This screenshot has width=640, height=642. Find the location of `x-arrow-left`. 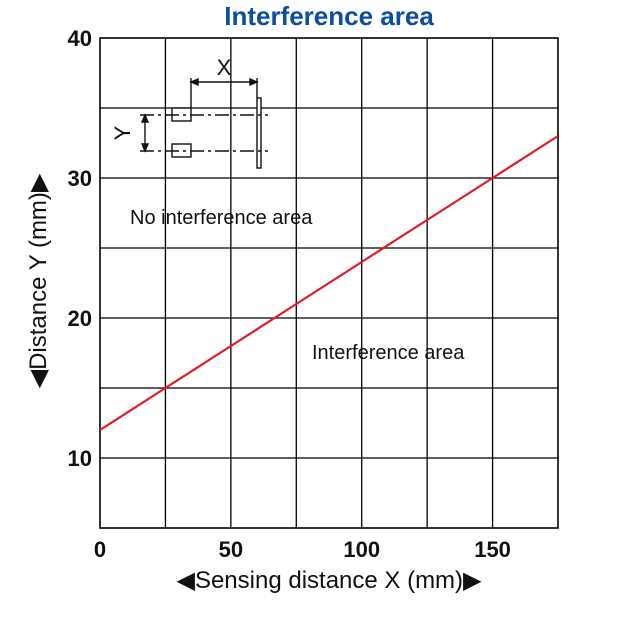

x-arrow-left is located at coordinates (194, 82).